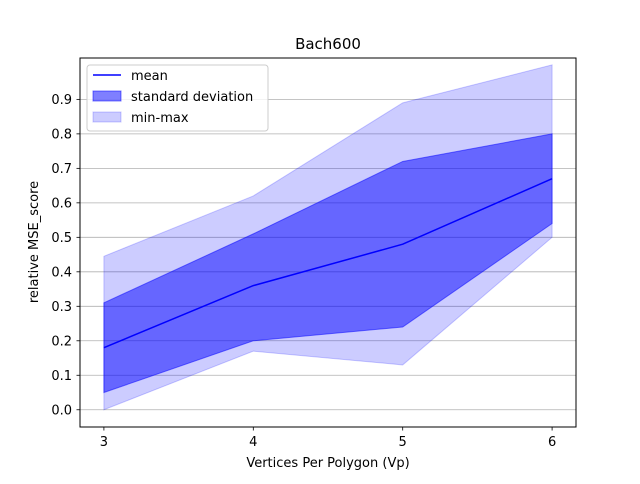 The width and height of the screenshot is (640, 484). I want to click on y-tick-label: 0.2, so click(61, 341).